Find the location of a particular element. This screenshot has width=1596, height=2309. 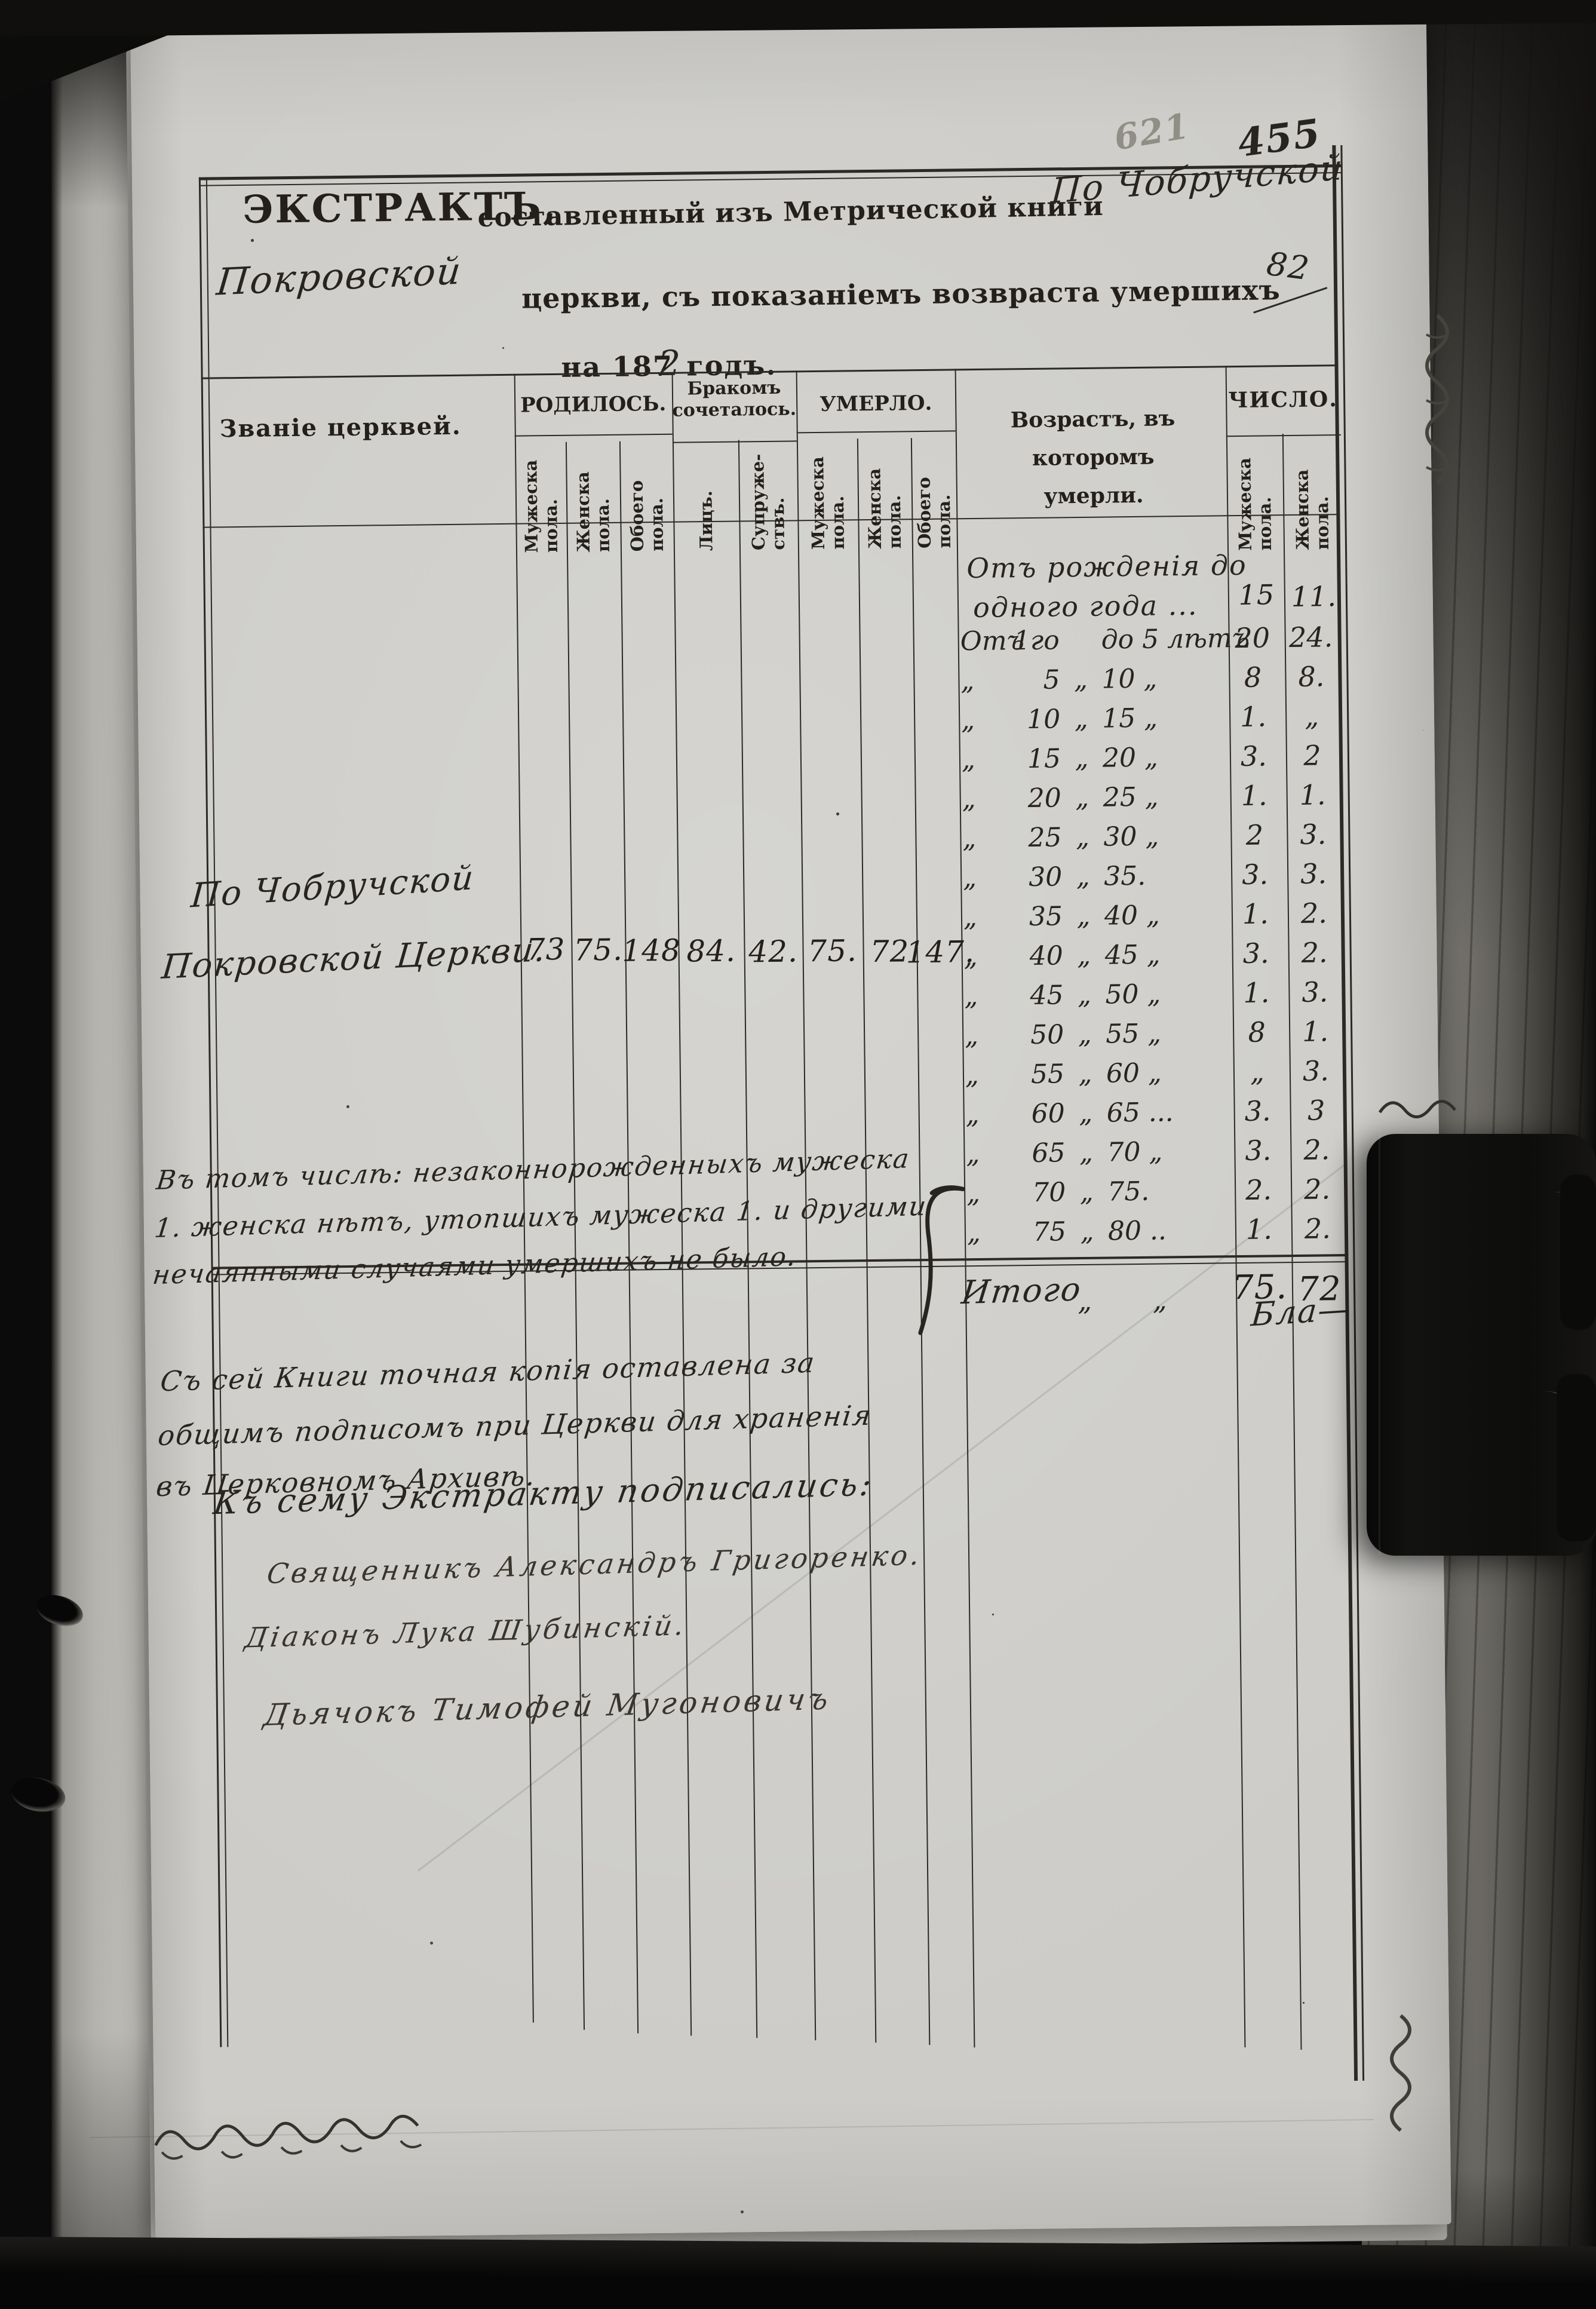

clip-tab-bottom is located at coordinates (1576, 1458).